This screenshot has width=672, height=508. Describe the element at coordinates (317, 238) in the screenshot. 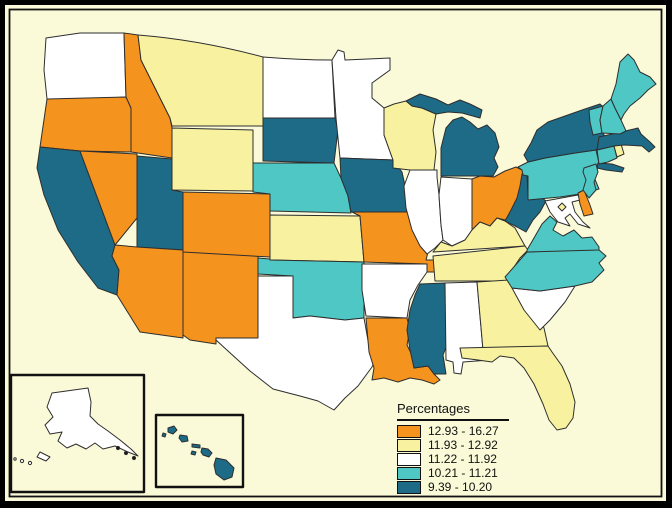

I see `state-KS` at that location.